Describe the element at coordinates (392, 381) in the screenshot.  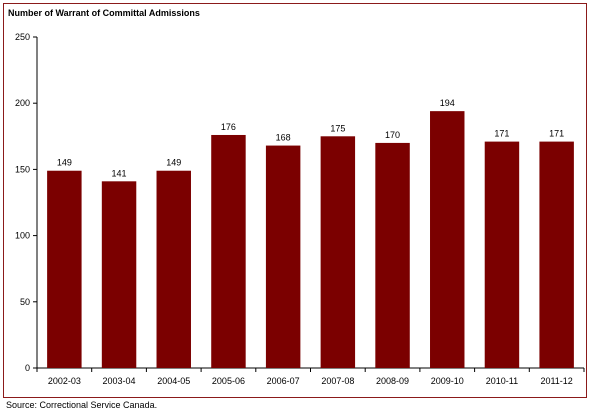
I see `x-tick-label: 2008-09` at that location.